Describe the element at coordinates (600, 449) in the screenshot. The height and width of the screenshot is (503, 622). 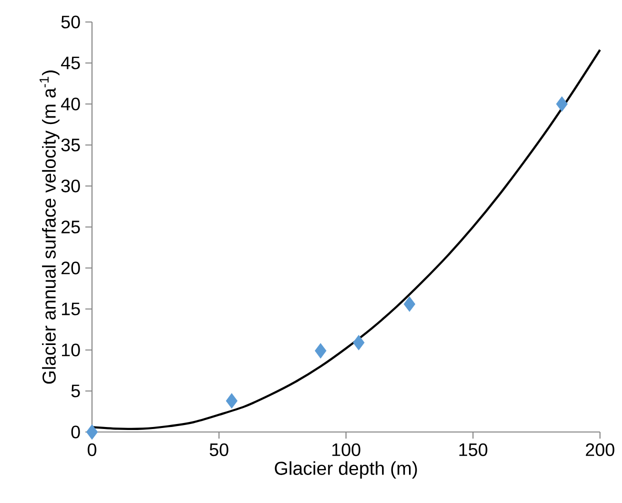
I see `x-tick-label: 200` at that location.